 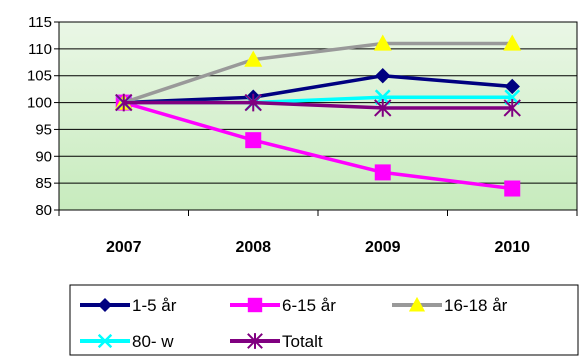 What do you see at coordinates (43, 129) in the screenshot?
I see `y-tick-label: 95` at bounding box center [43, 129].